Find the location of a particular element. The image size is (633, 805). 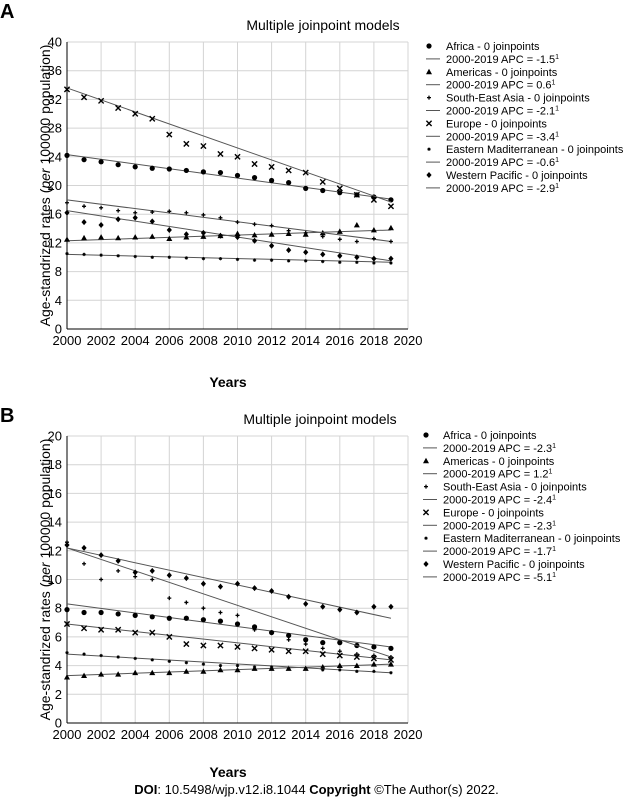

x-tick-label: 2020 is located at coordinates (408, 340).